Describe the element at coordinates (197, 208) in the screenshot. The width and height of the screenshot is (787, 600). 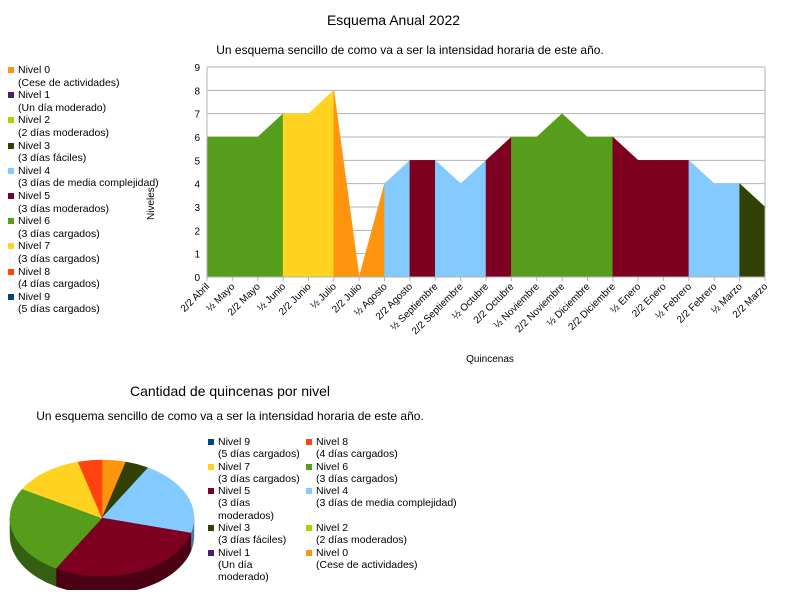
I see `y-tick-label: 3` at that location.